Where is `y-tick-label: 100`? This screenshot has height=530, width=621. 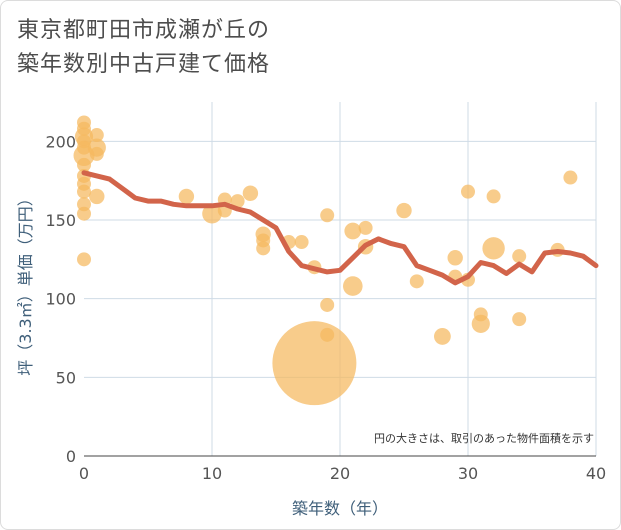
y-tick-label: 100 is located at coordinates (60, 299).